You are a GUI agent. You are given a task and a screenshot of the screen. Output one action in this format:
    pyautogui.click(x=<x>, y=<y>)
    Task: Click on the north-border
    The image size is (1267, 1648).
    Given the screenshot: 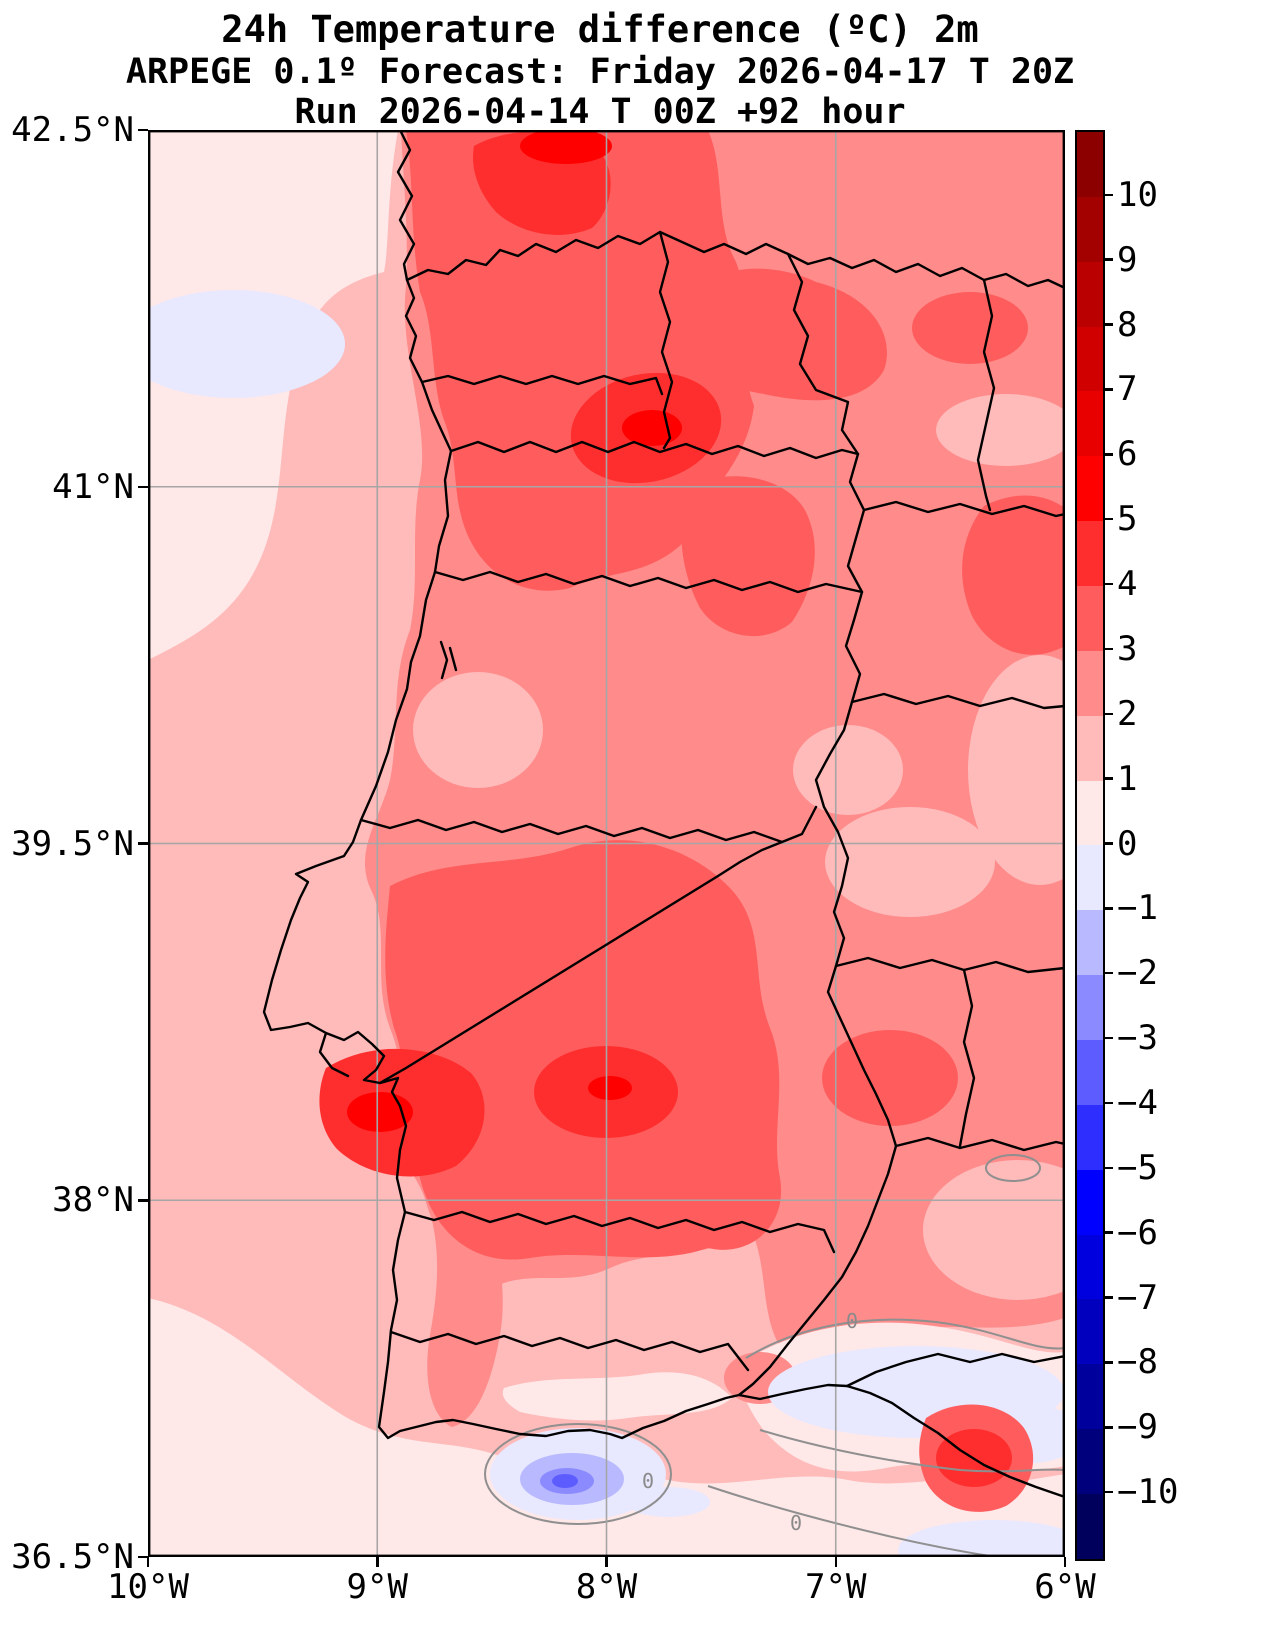 What is the action you would take?
    pyautogui.click(x=735, y=260)
    